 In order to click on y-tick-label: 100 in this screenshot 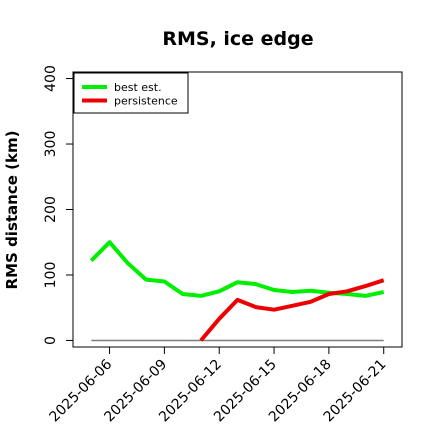, I will do `click(51, 275)`.